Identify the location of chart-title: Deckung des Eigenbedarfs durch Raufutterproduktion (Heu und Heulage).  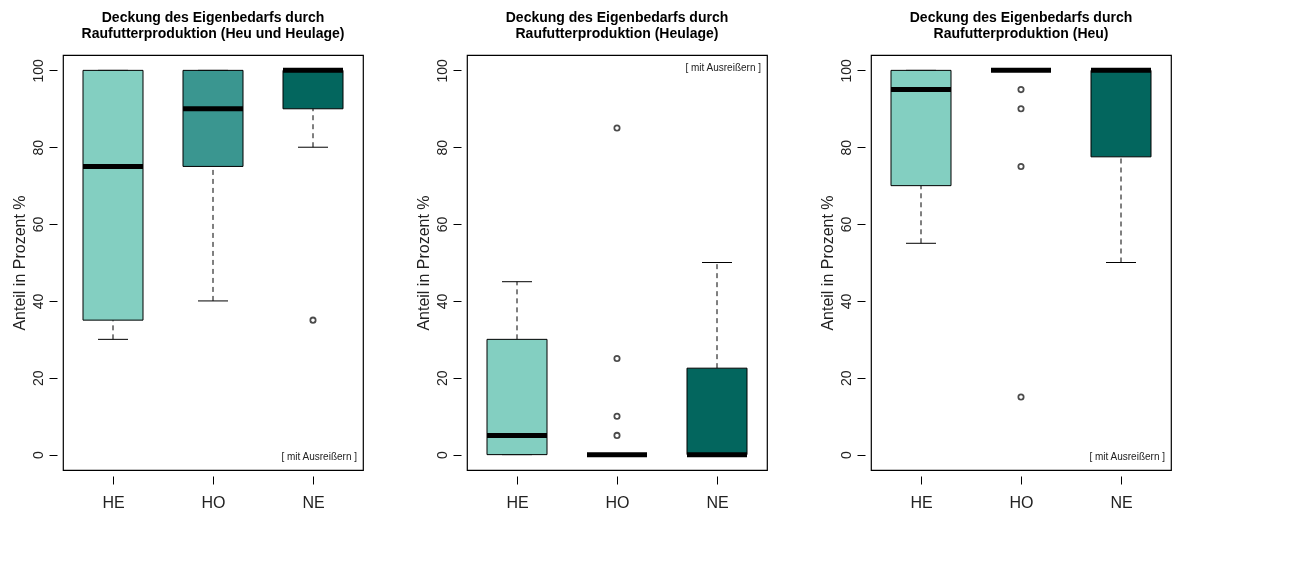
(213, 25).